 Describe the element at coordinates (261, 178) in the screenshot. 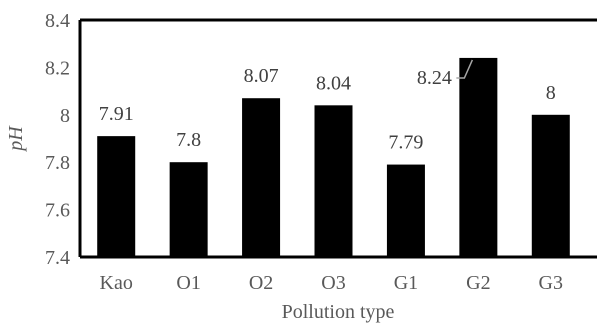

I see `bar-o2` at that location.